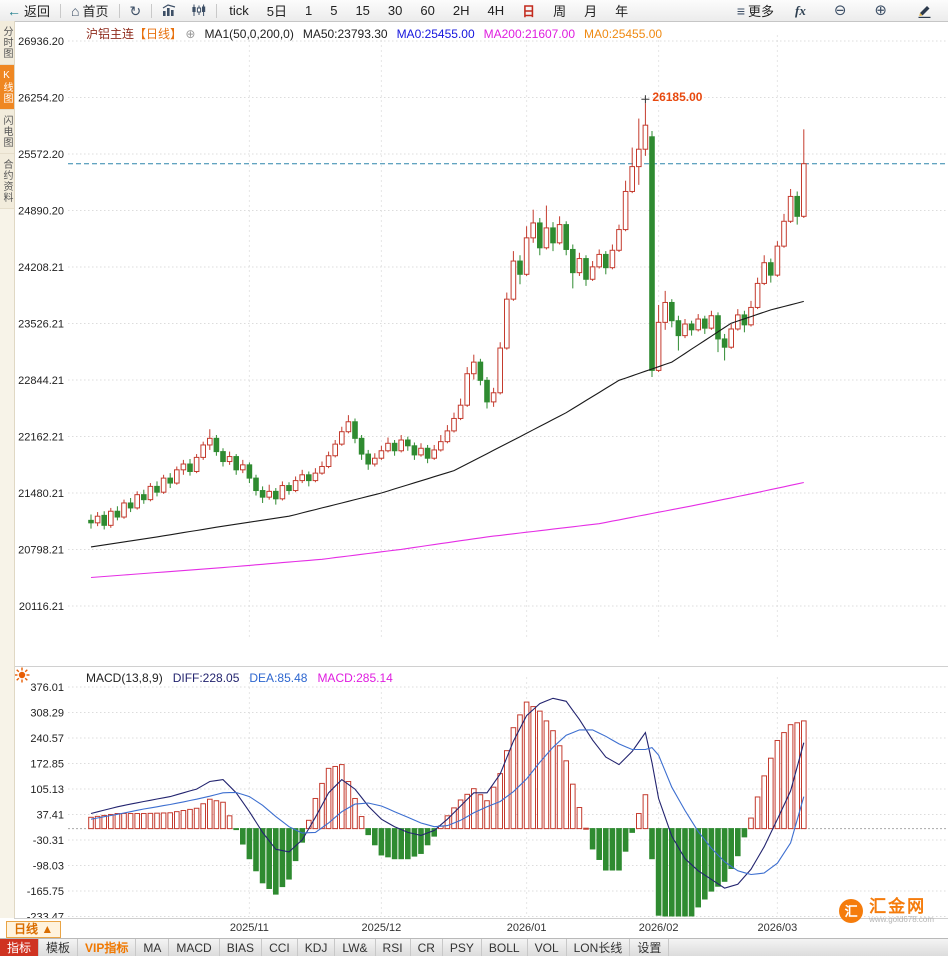 The height and width of the screenshot is (956, 948). What do you see at coordinates (59, 947) in the screenshot?
I see `bottom-tab-1: 模板` at bounding box center [59, 947].